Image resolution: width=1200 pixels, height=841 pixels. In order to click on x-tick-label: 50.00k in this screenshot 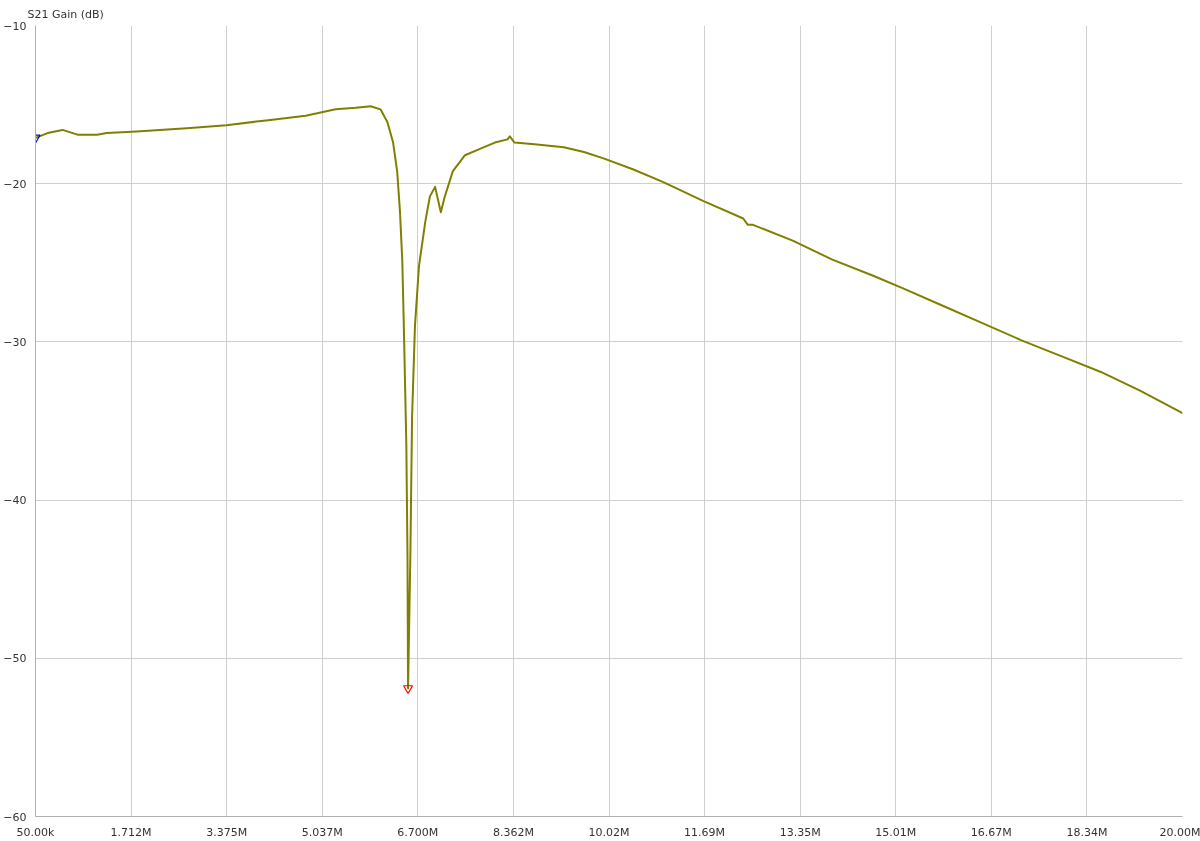, I will do `click(36, 832)`.